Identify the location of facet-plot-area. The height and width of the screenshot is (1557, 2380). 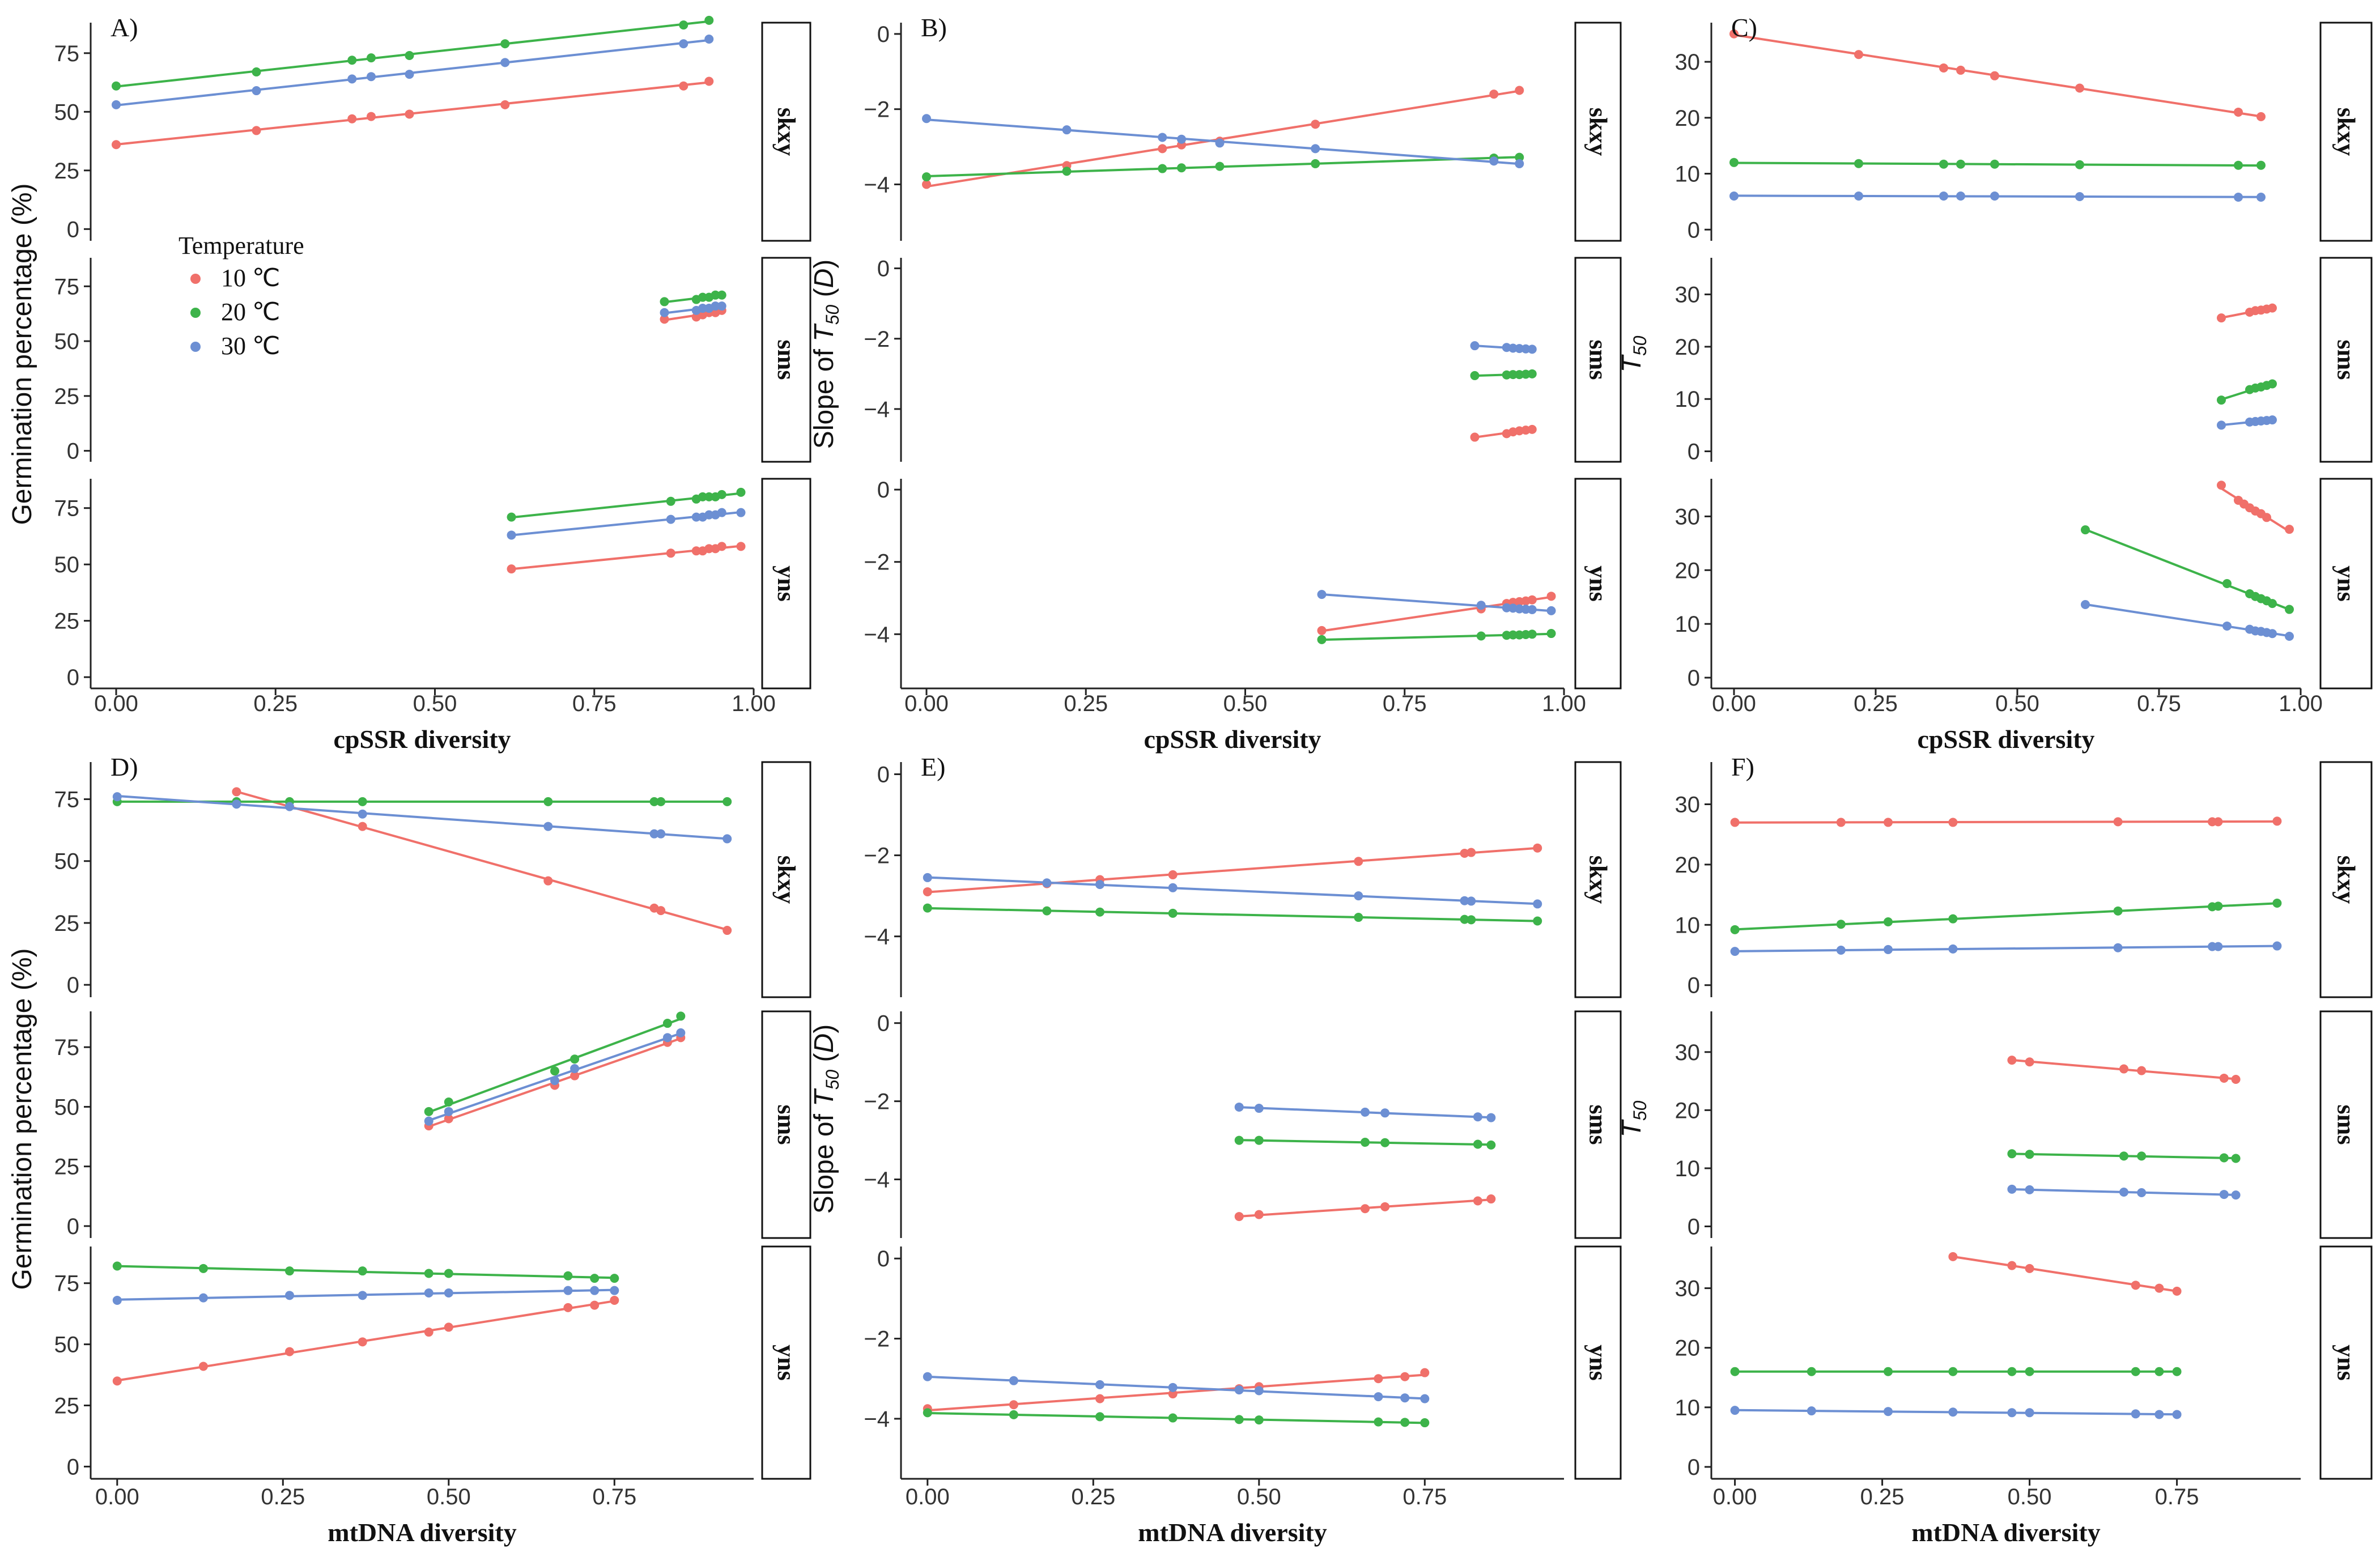
(2006, 132).